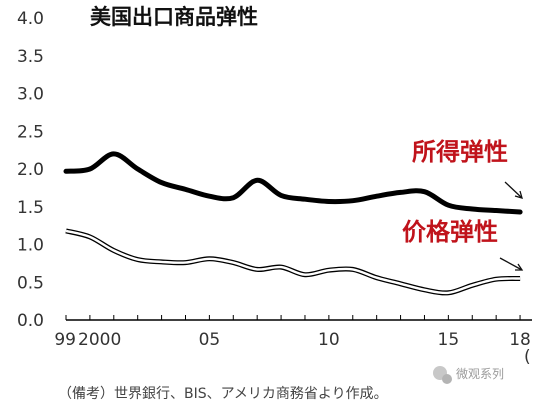  What do you see at coordinates (293, 262) in the screenshot?
I see `series-line-price-elasticity-inner` at bounding box center [293, 262].